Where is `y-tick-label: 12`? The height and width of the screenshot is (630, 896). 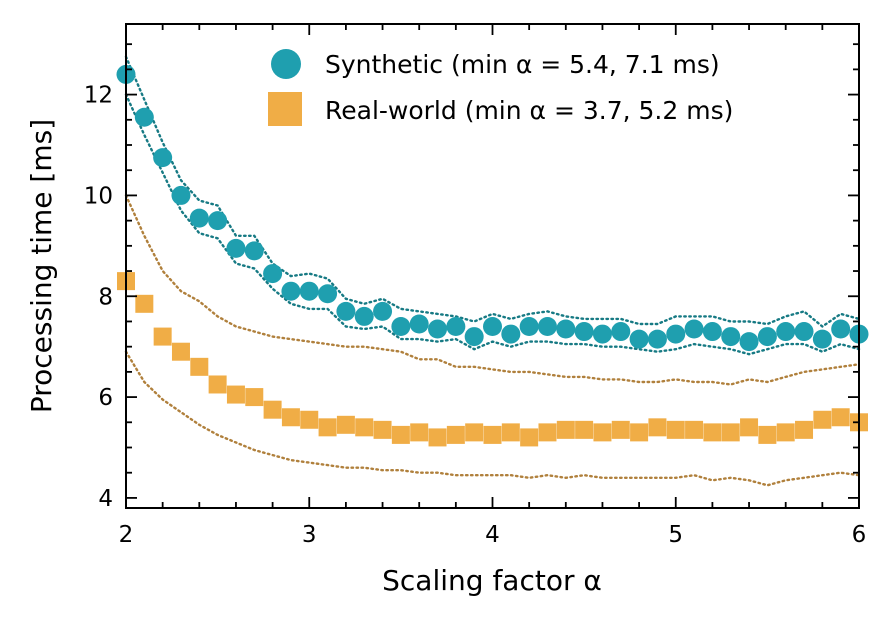
y-tick-label: 12 is located at coordinates (98, 96).